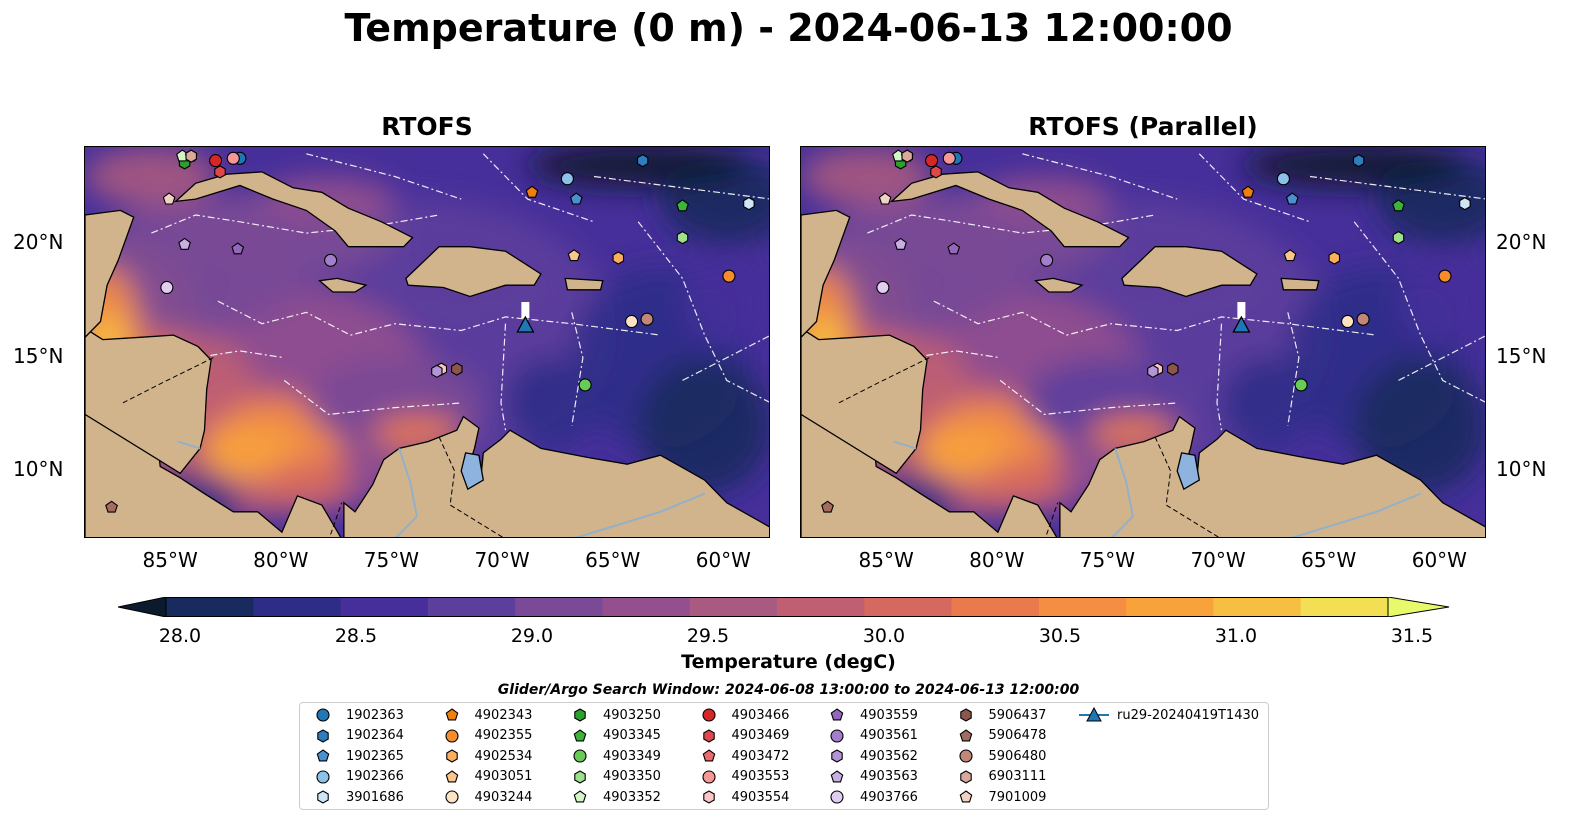 Image resolution: width=1577 pixels, height=828 pixels. I want to click on legend-item: 4903349, so click(613, 756).